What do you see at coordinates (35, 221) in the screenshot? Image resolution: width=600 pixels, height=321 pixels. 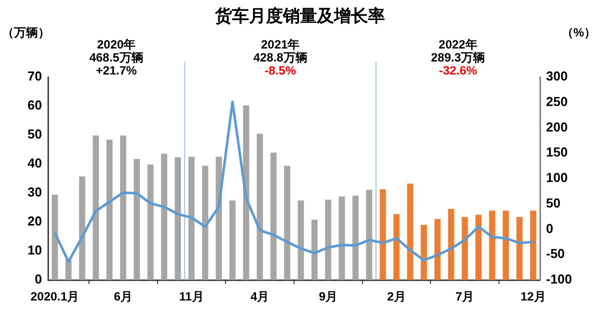 I see `y-tick-label: 20` at bounding box center [35, 221].